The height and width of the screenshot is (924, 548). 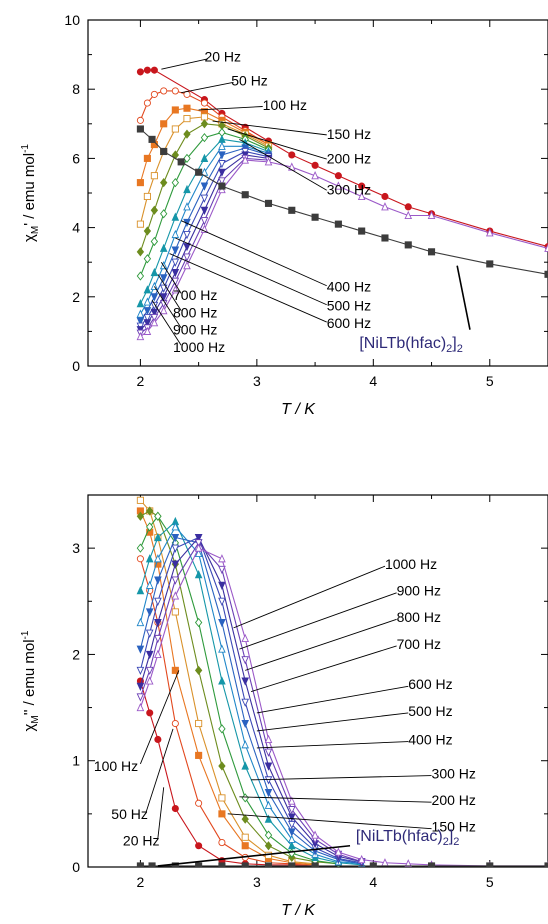 I want to click on series-100-hz-point, so click(x=164, y=124).